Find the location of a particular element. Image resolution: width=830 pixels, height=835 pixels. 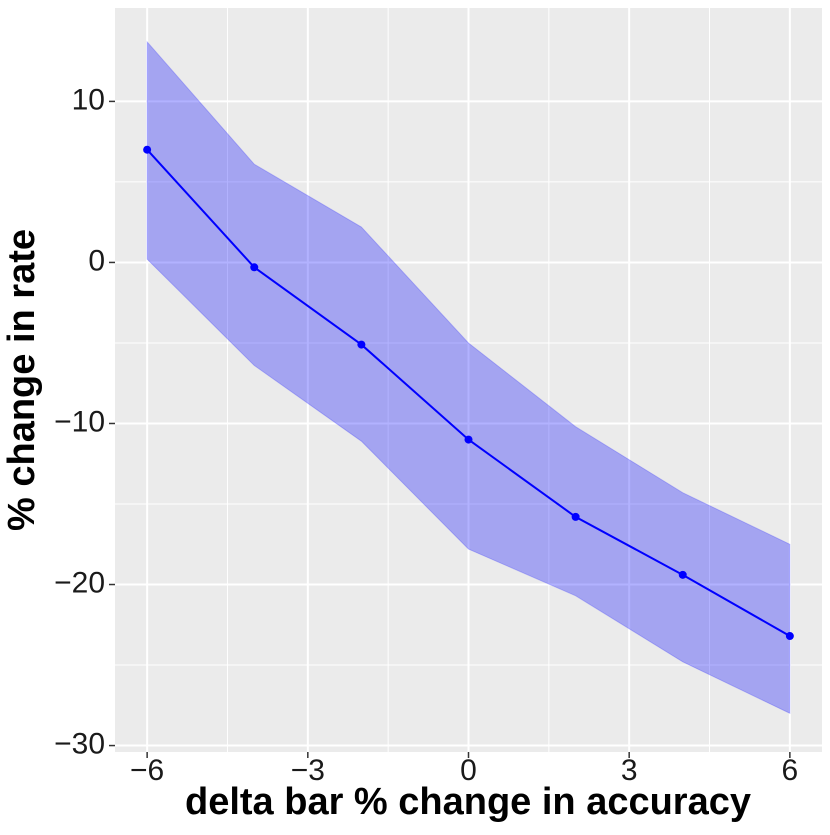

x-axis-label: delta bar % change in accuracy is located at coordinates (468, 802).